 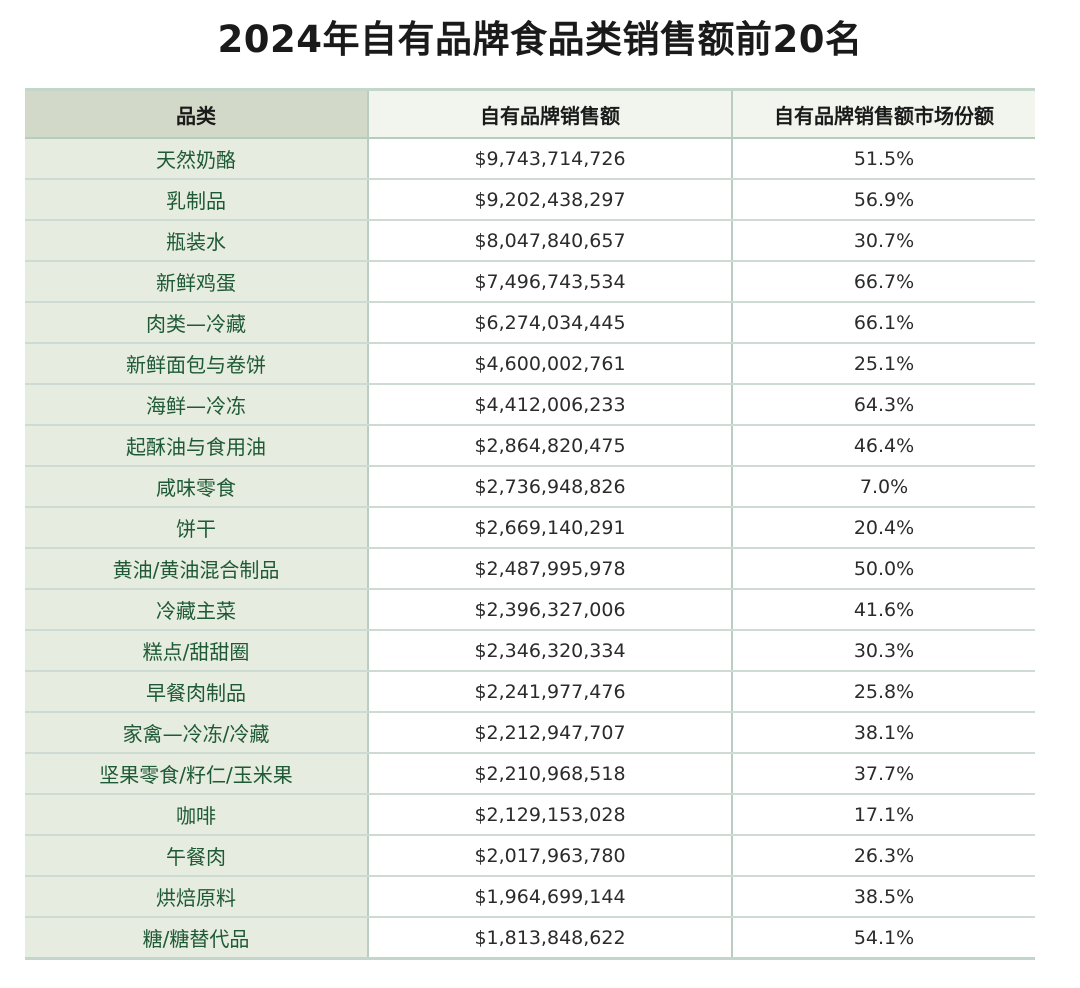 I want to click on category-cell: 家禽—冷冻/冷藏, so click(x=196, y=733).